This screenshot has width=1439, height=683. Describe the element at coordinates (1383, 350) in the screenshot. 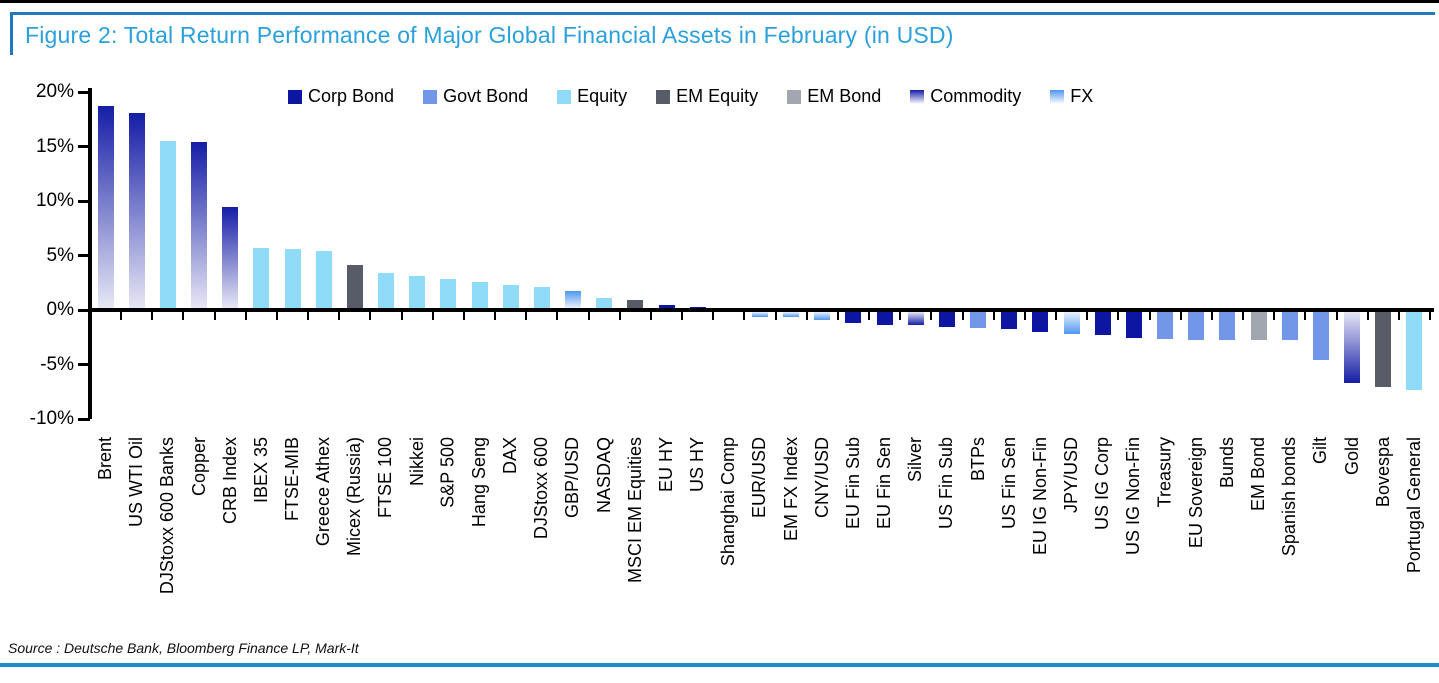

I see `bar-bovespa` at that location.